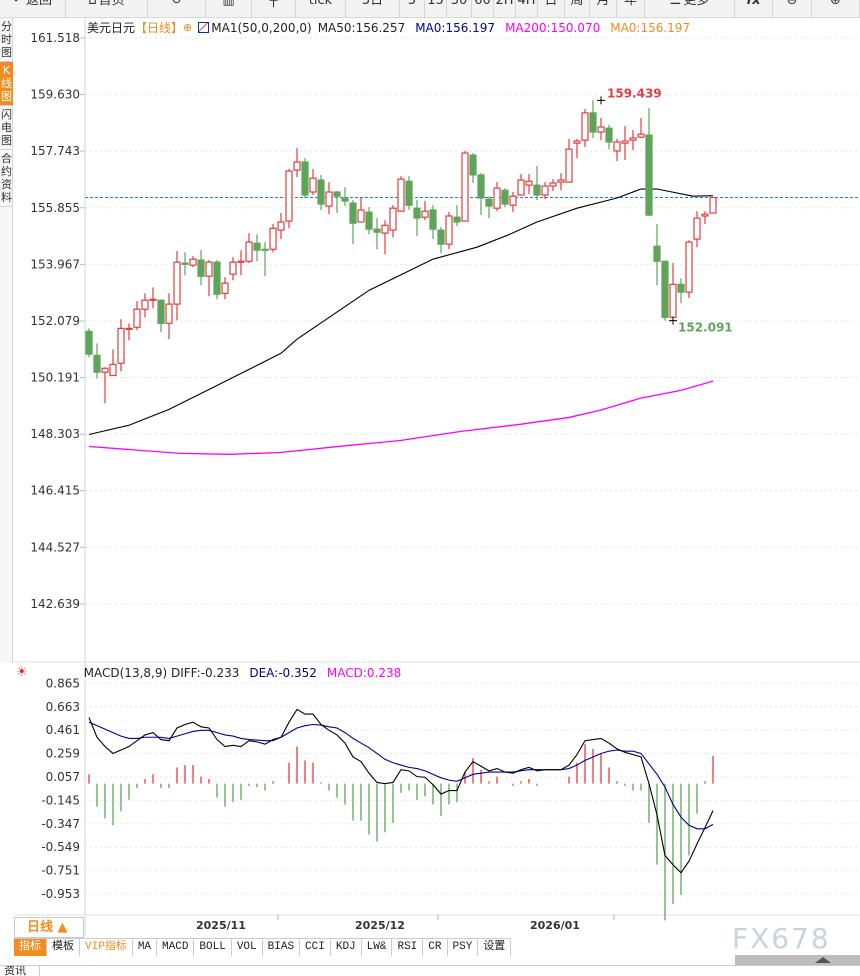 This screenshot has height=976, width=860. Describe the element at coordinates (60, 894) in the screenshot. I see `macd-tick-label: -0.953` at that location.